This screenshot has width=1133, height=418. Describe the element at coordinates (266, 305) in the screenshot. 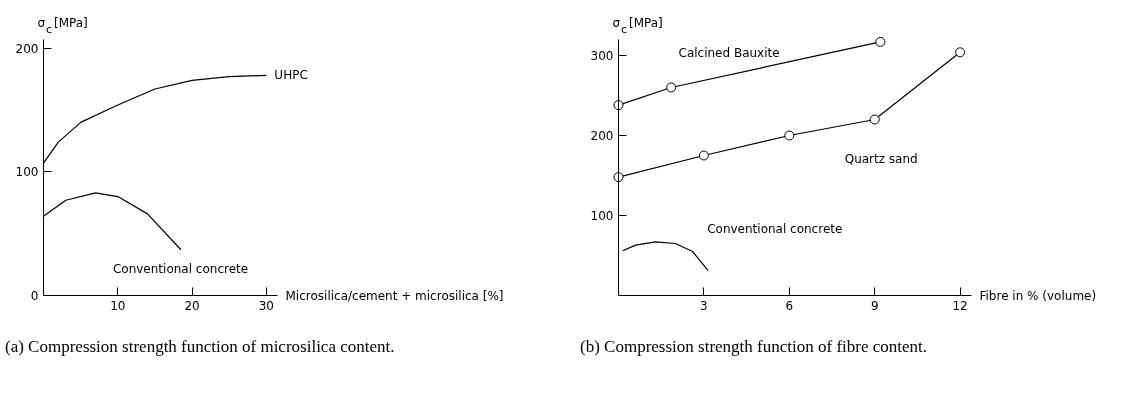

I see `x-tick-label: 30` at that location.